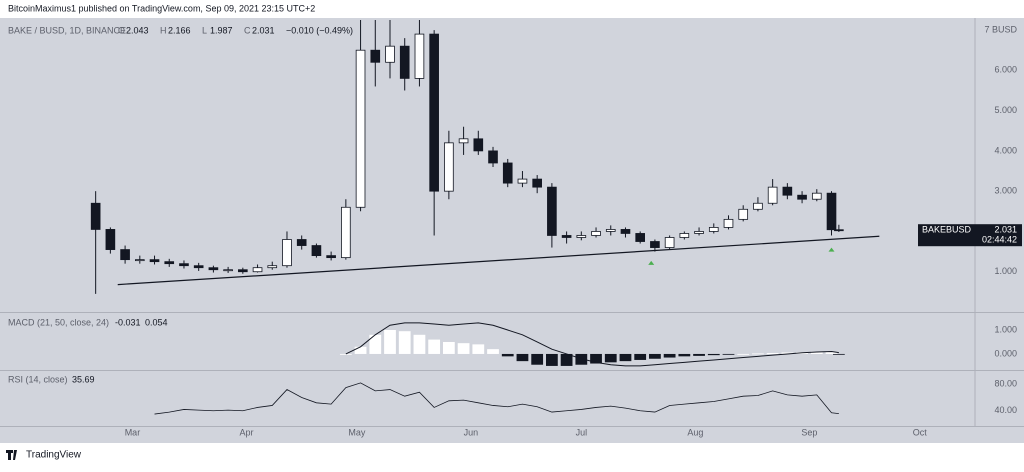 This screenshot has width=1024, height=472. What do you see at coordinates (1005, 191) in the screenshot?
I see `y-tick-label: 3.000` at bounding box center [1005, 191].